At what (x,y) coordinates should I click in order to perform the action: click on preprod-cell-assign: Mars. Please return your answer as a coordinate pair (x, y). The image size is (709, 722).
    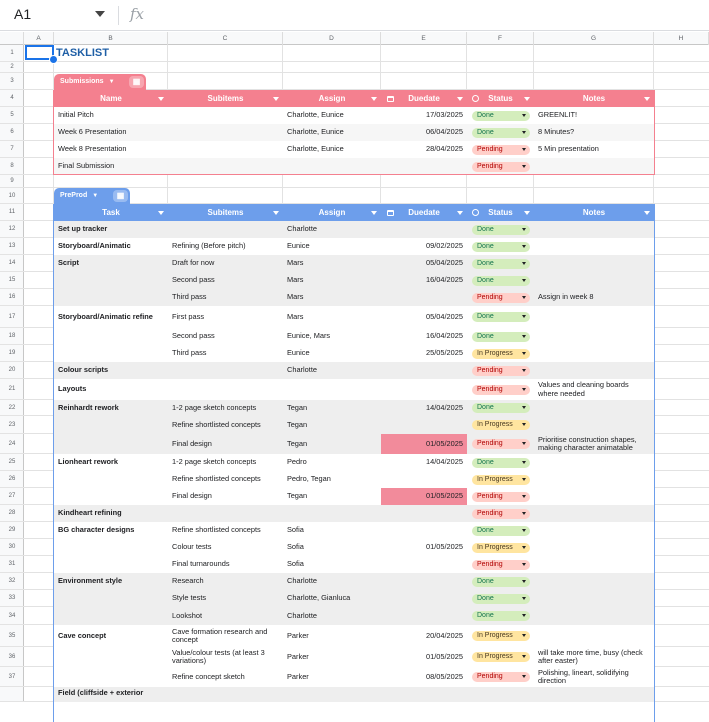
    Looking at the image, I should click on (332, 297).